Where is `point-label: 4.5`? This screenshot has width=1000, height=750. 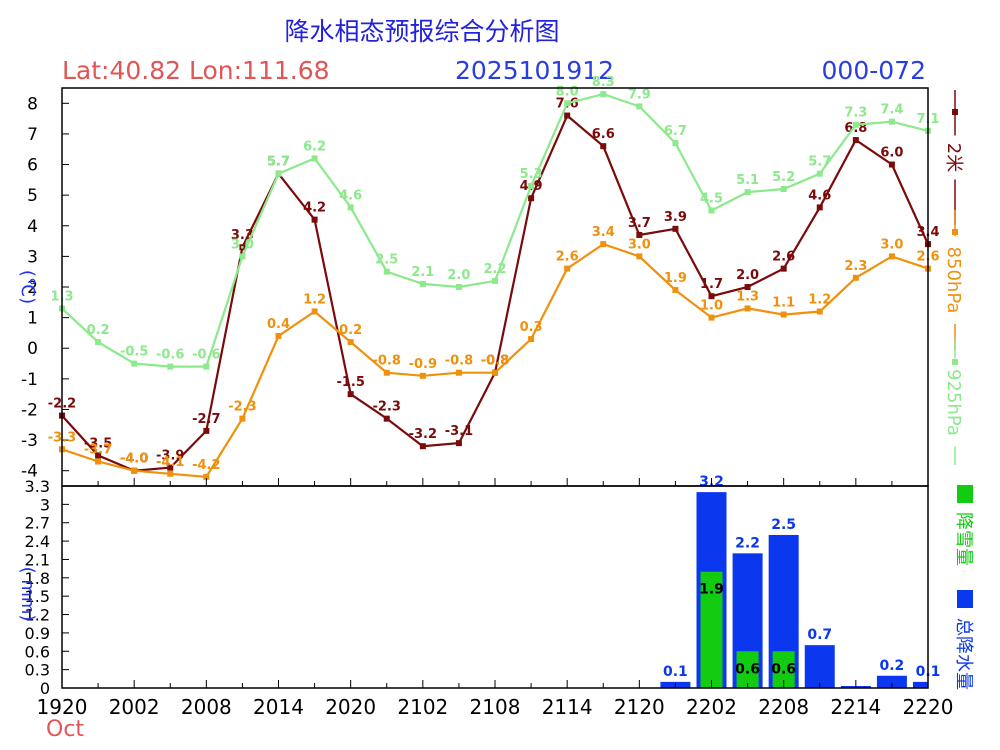
point-label: 4.5 is located at coordinates (711, 198).